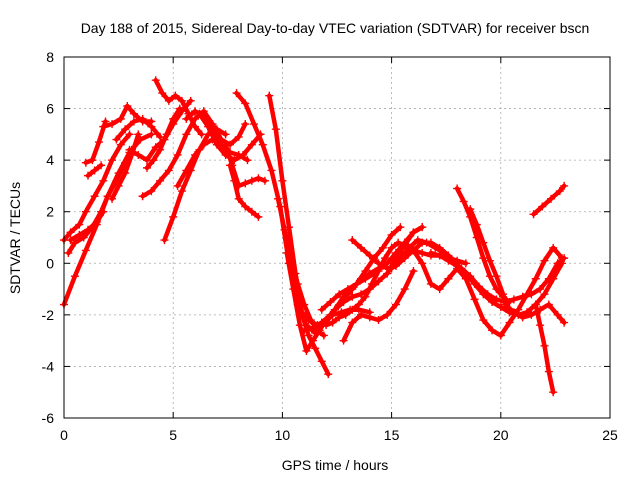 The image size is (640, 480). What do you see at coordinates (64, 435) in the screenshot?
I see `x-tick-label: 0` at bounding box center [64, 435].